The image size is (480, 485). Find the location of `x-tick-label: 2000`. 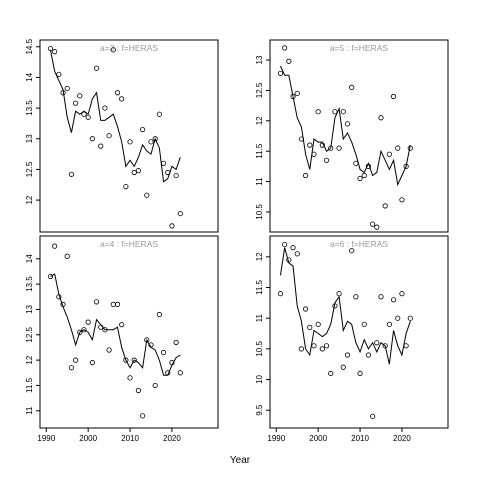

x-tick-label: 2000 is located at coordinates (88, 438).